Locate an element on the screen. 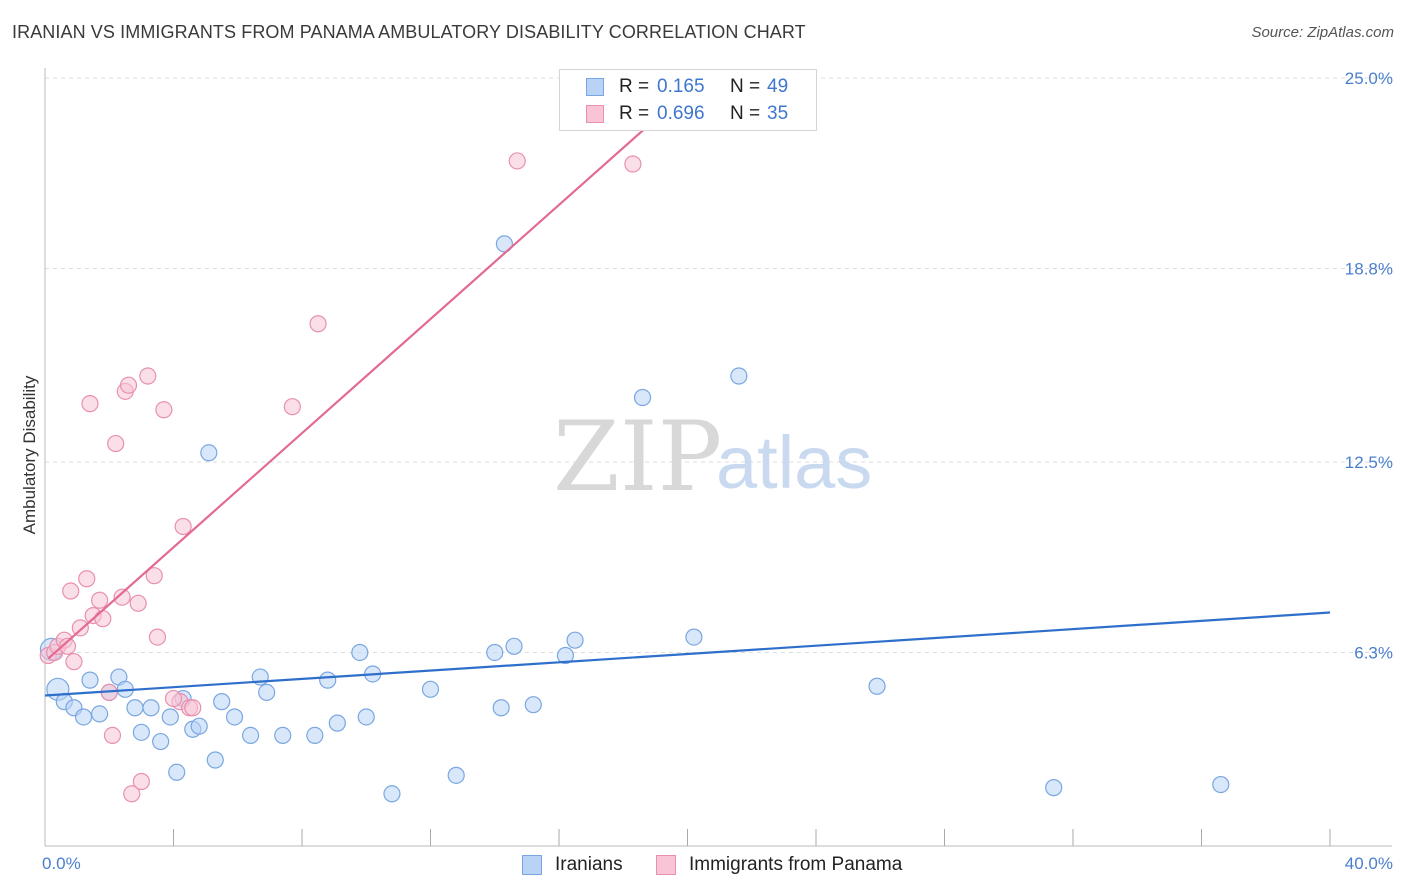 The height and width of the screenshot is (892, 1406). r-value: 0.165 is located at coordinates (681, 86).